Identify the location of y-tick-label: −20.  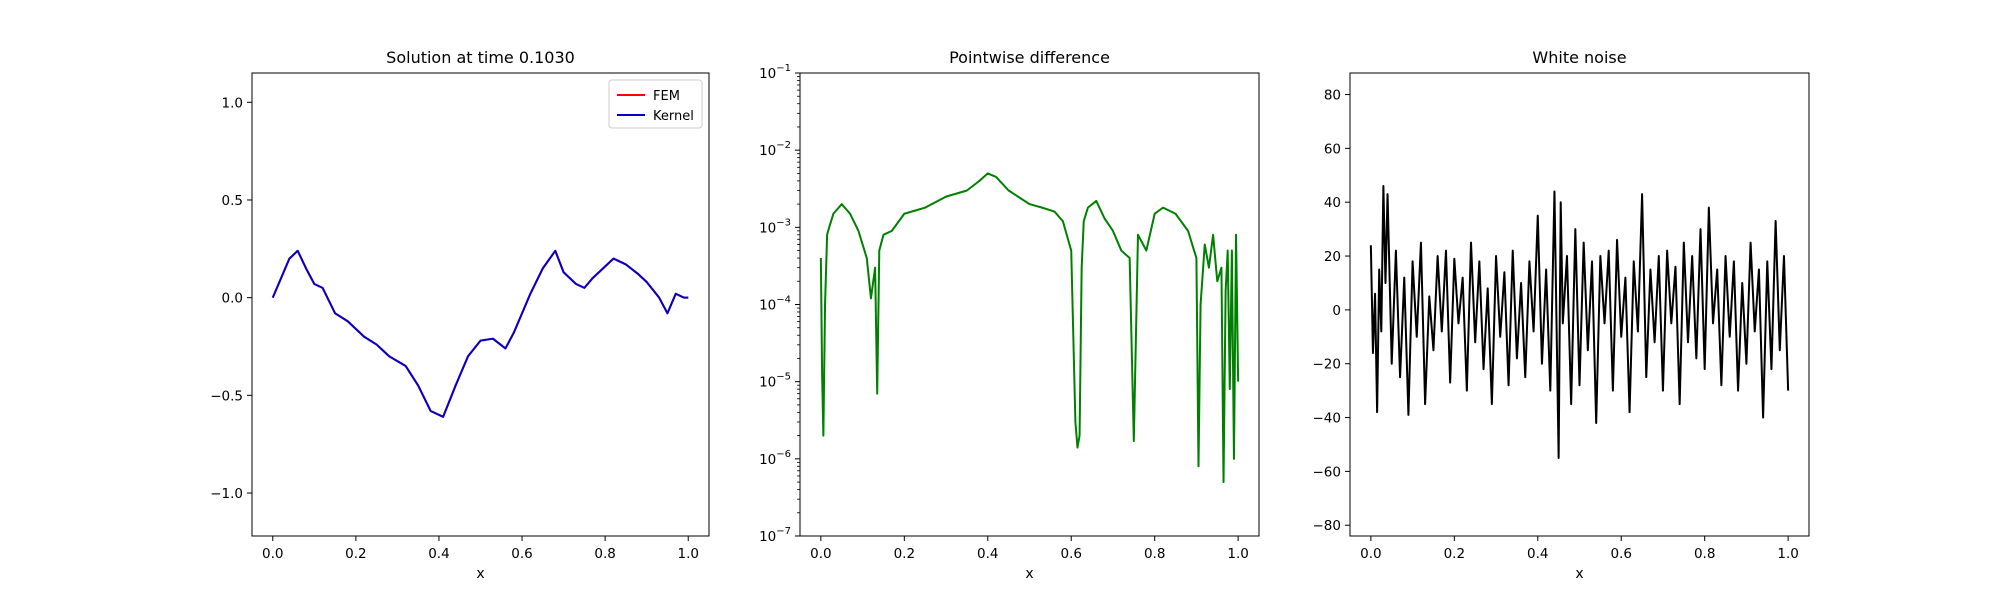
(1327, 365).